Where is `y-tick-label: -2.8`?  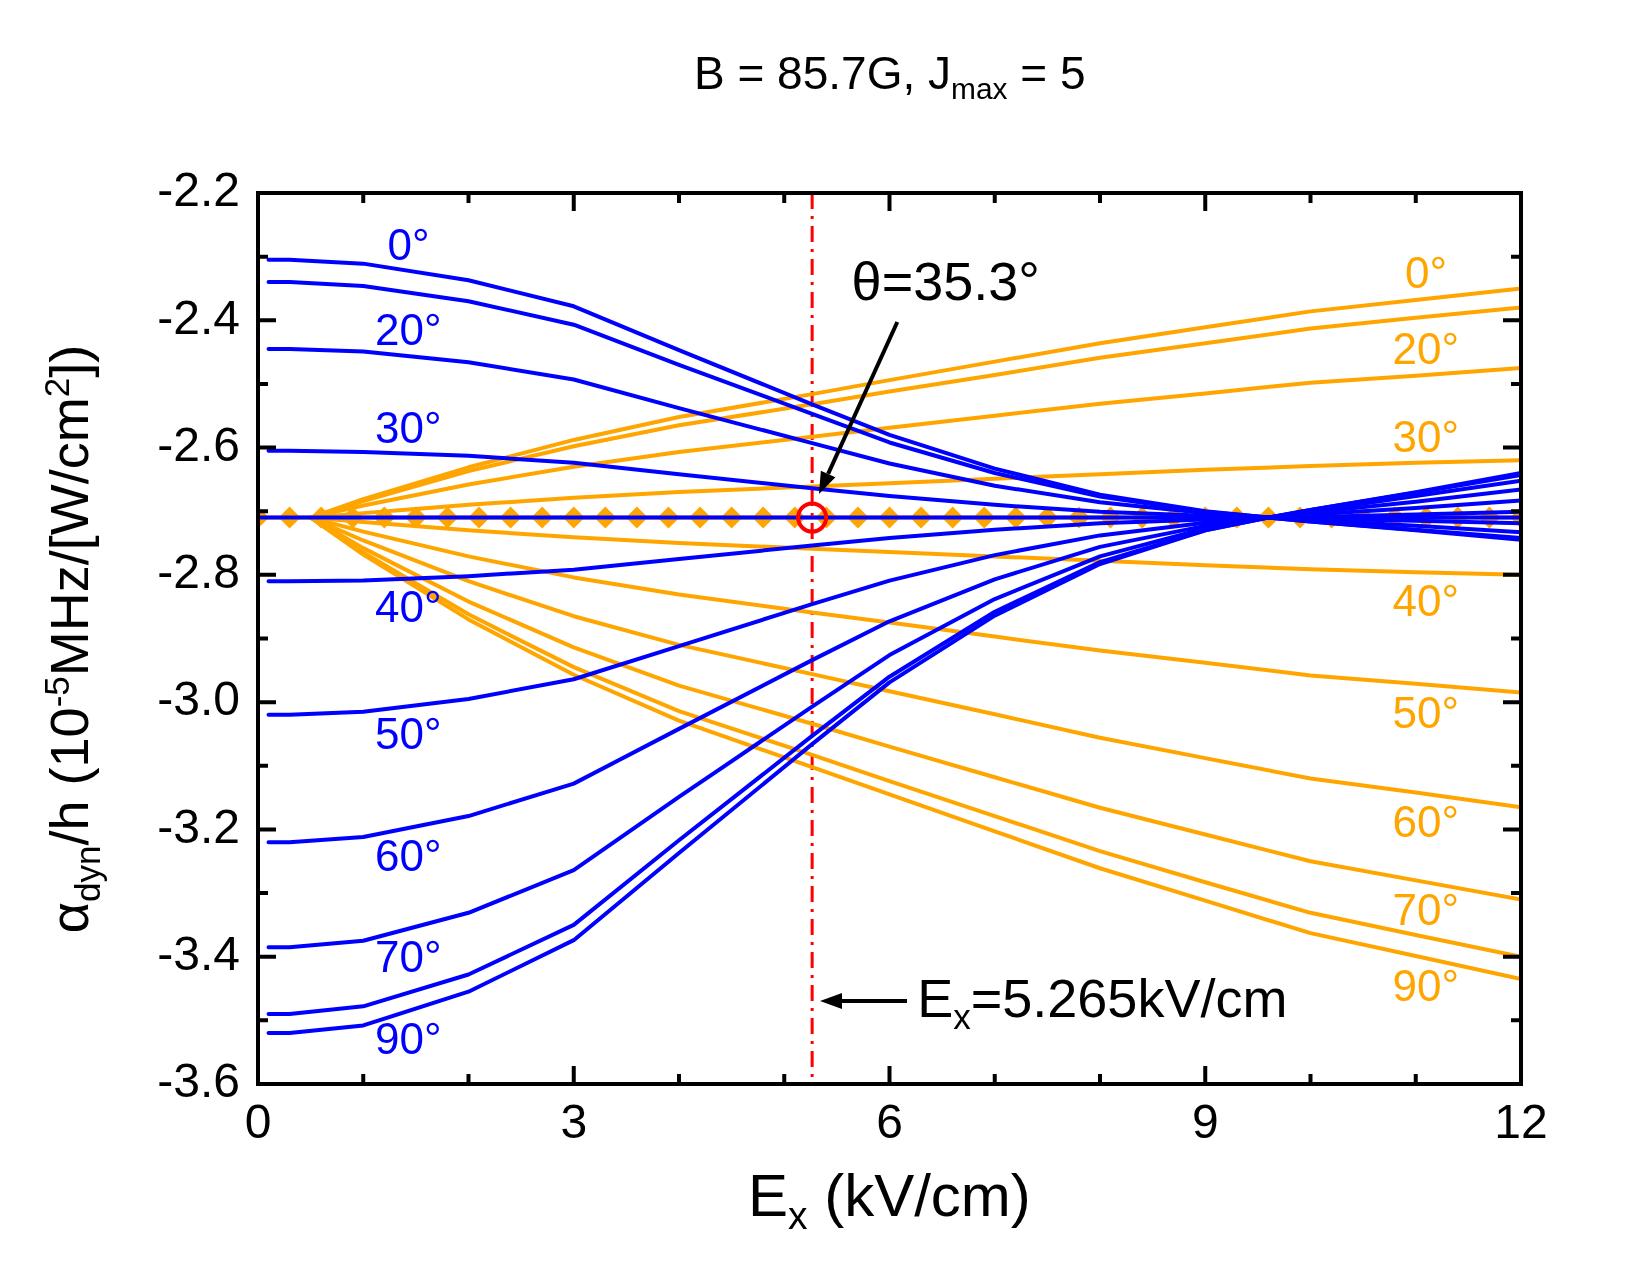 y-tick-label: -2.8 is located at coordinates (198, 572).